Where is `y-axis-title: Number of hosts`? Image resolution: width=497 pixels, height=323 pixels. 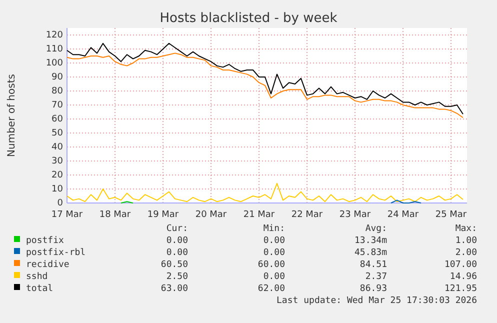 y-axis-title: Number of hosts is located at coordinates (12, 115).